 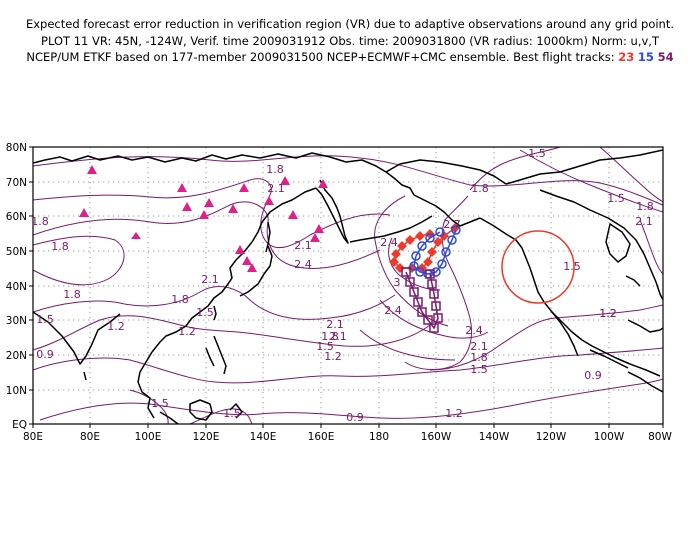 What do you see at coordinates (660, 437) in the screenshot?
I see `lon-label: 80W` at bounding box center [660, 437].